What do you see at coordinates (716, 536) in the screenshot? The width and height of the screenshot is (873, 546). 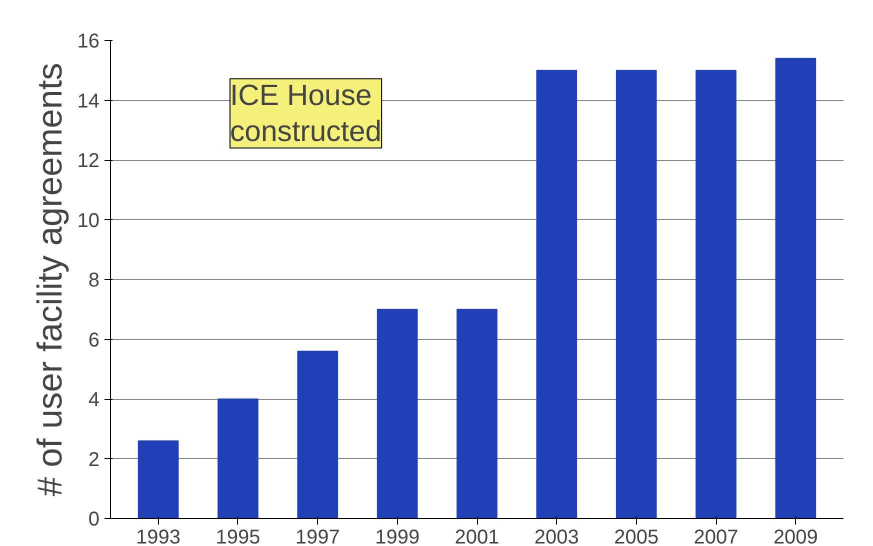 I see `x-tick-label: 2007` at bounding box center [716, 536].